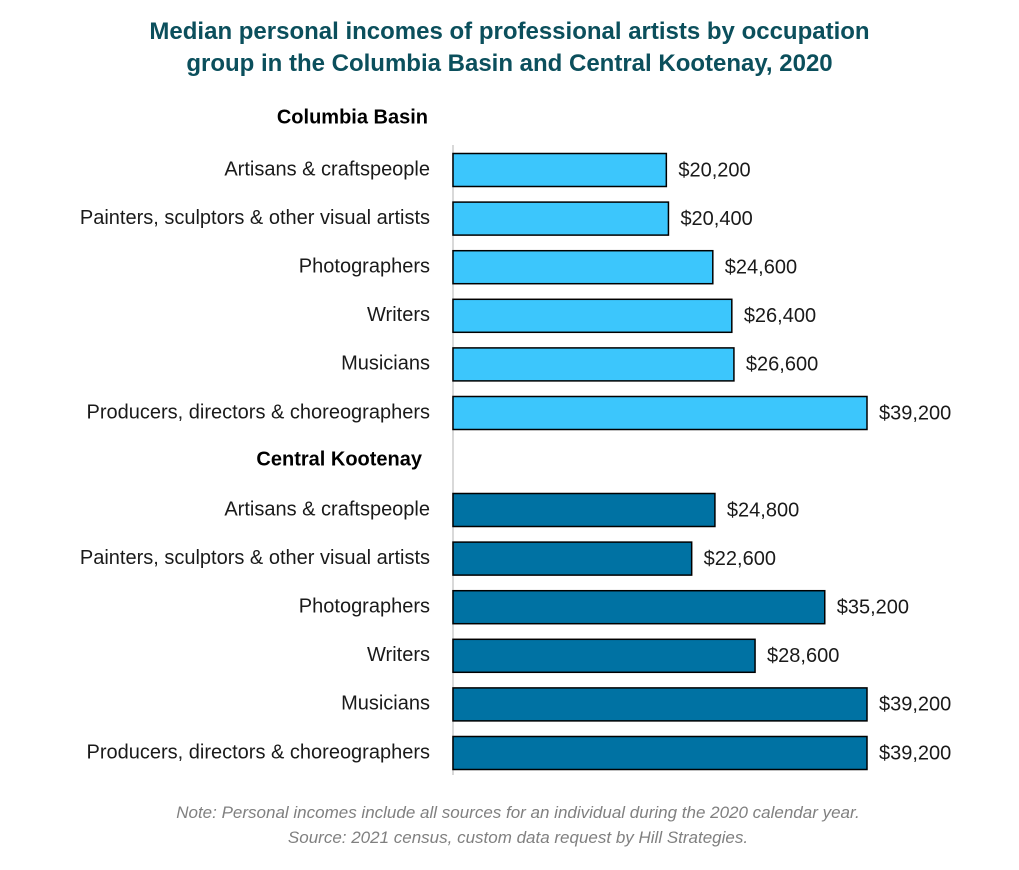  Describe the element at coordinates (352, 117) in the screenshot. I see `group-label: Columbia Basin` at that location.